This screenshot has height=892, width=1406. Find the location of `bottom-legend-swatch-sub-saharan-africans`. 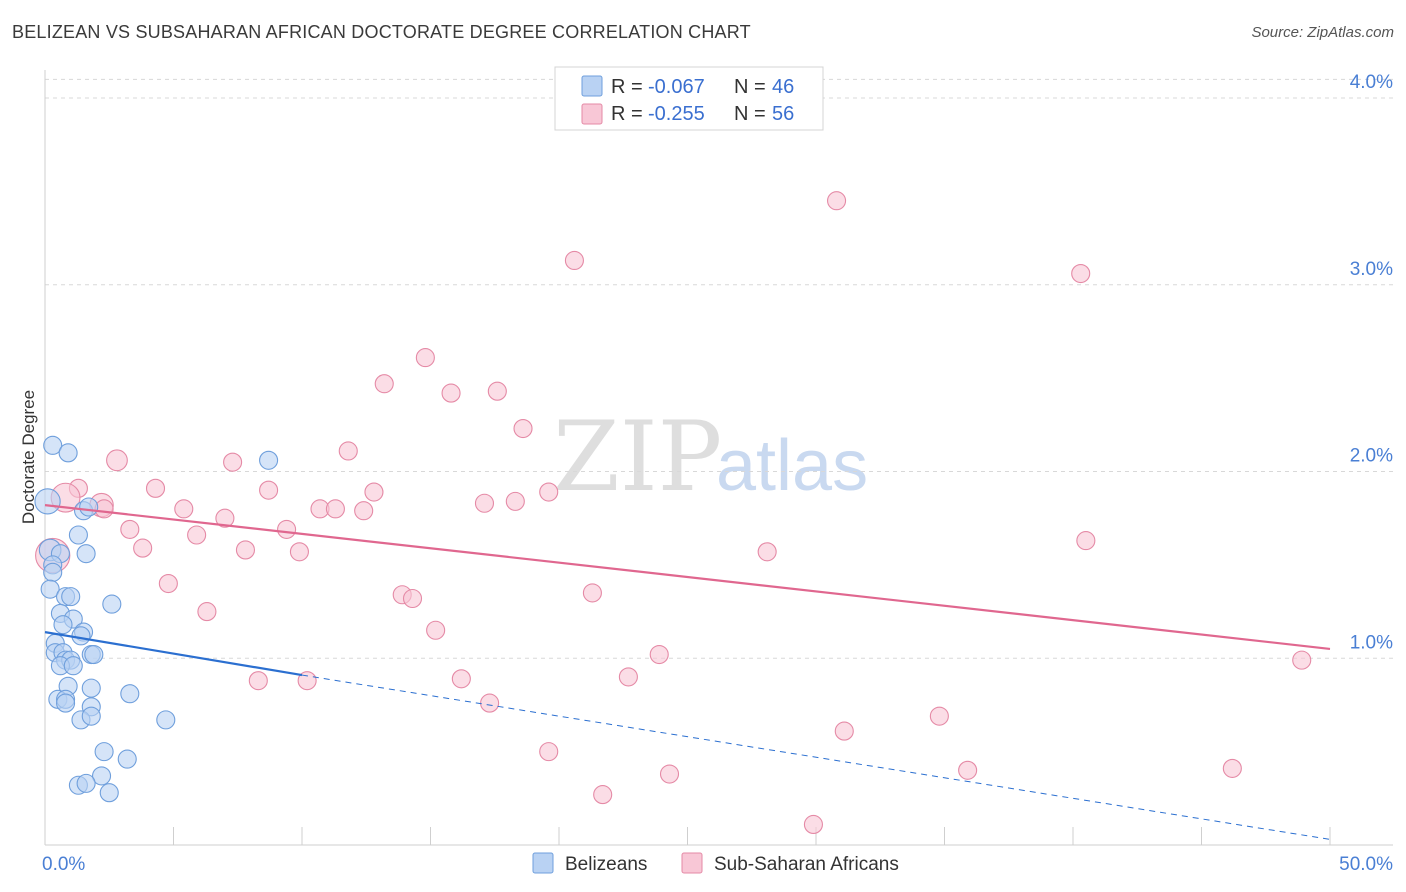

bottom-legend-swatch-sub-saharan-africans is located at coordinates (692, 863).